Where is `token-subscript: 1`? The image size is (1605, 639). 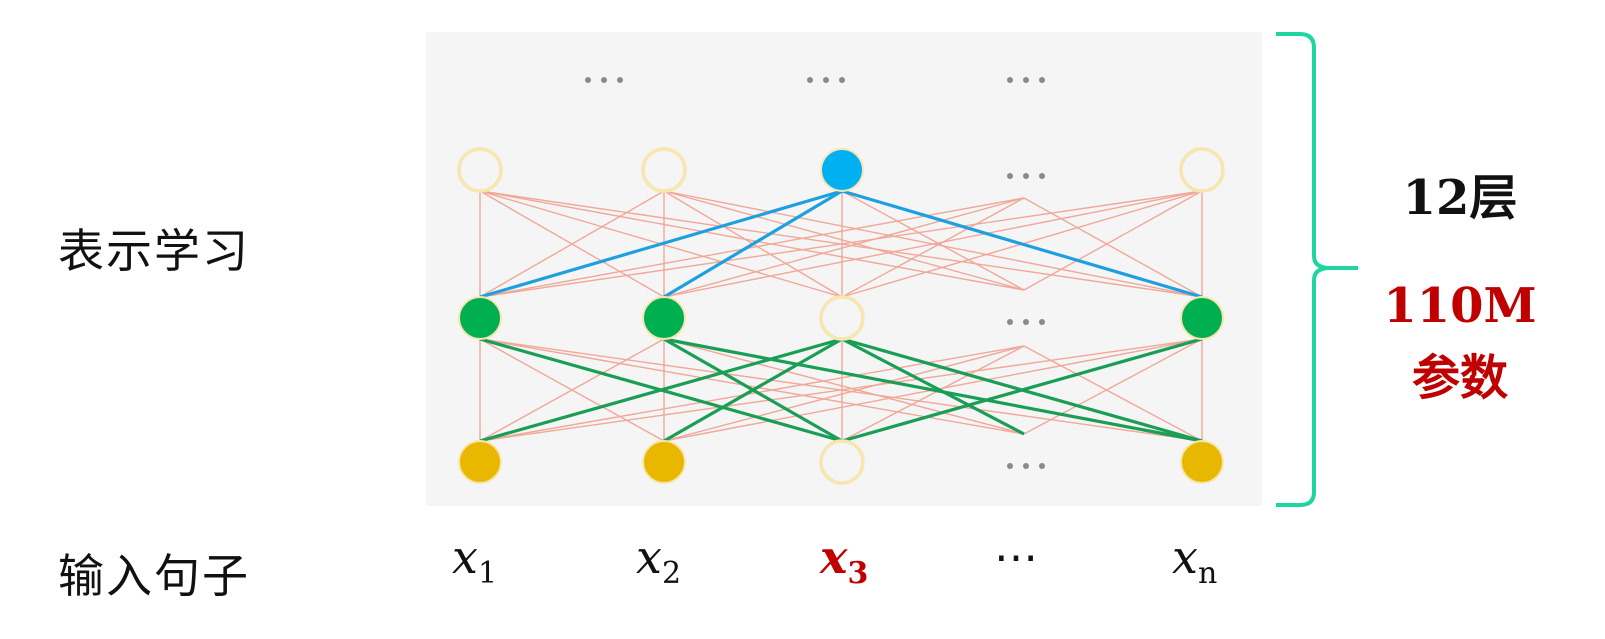
token-subscript: 1 is located at coordinates (487, 573).